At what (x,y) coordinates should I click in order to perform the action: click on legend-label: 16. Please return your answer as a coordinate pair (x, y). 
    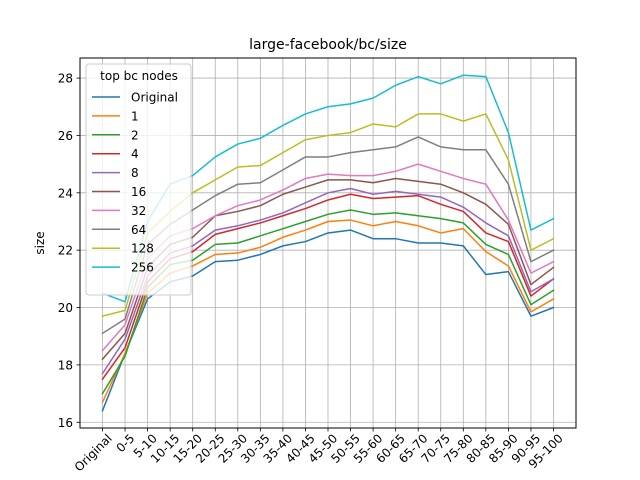
    Looking at the image, I should click on (138, 192).